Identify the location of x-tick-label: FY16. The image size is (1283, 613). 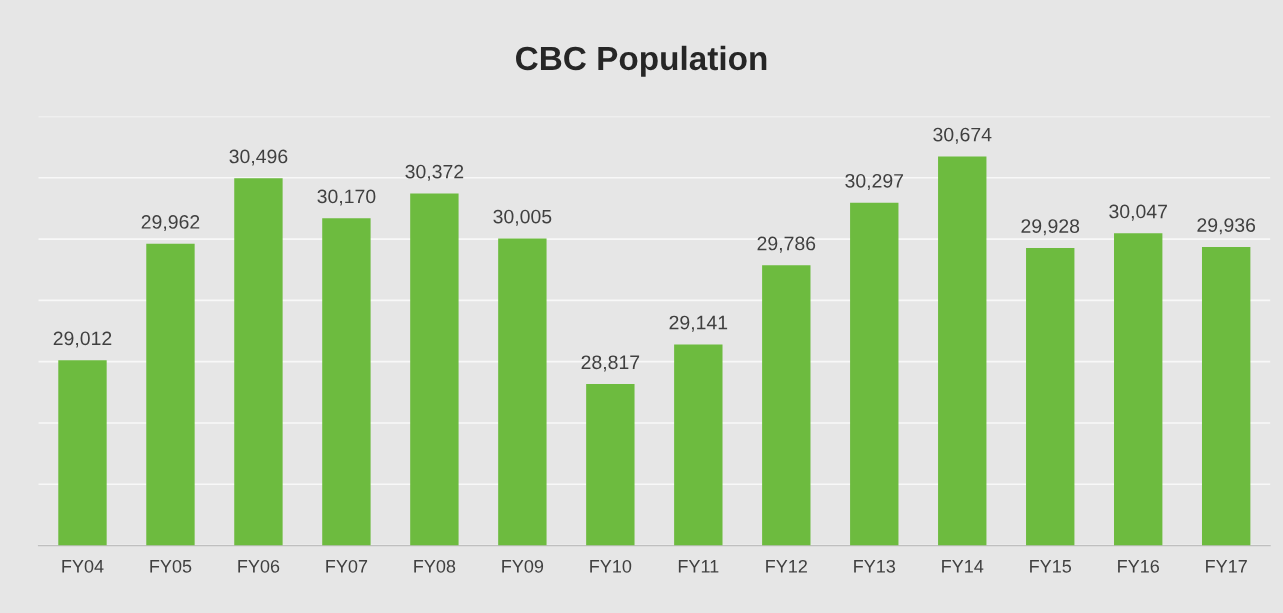
(1138, 566).